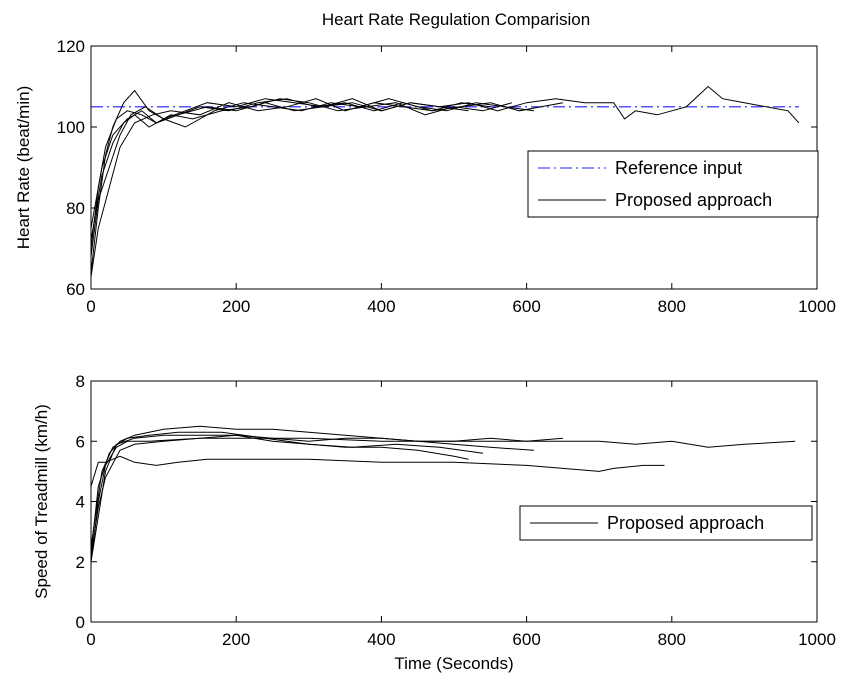  What do you see at coordinates (75, 289) in the screenshot?
I see `y-tick-label: 60` at bounding box center [75, 289].